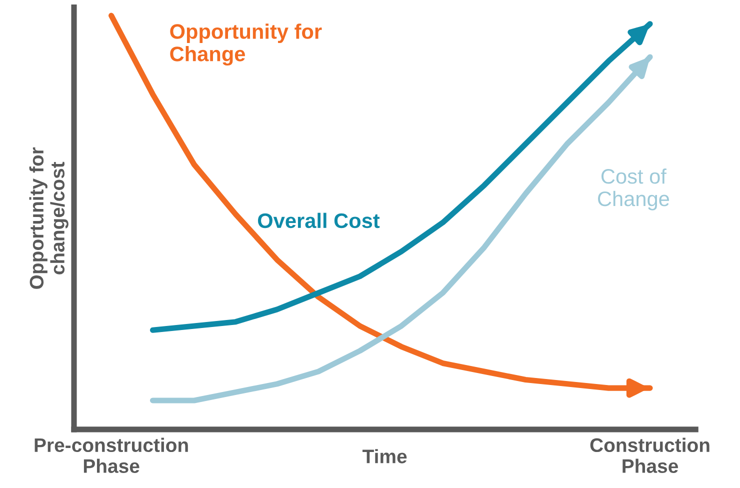 The image size is (740, 488). I want to click on x-axis-title: Time, so click(384, 456).